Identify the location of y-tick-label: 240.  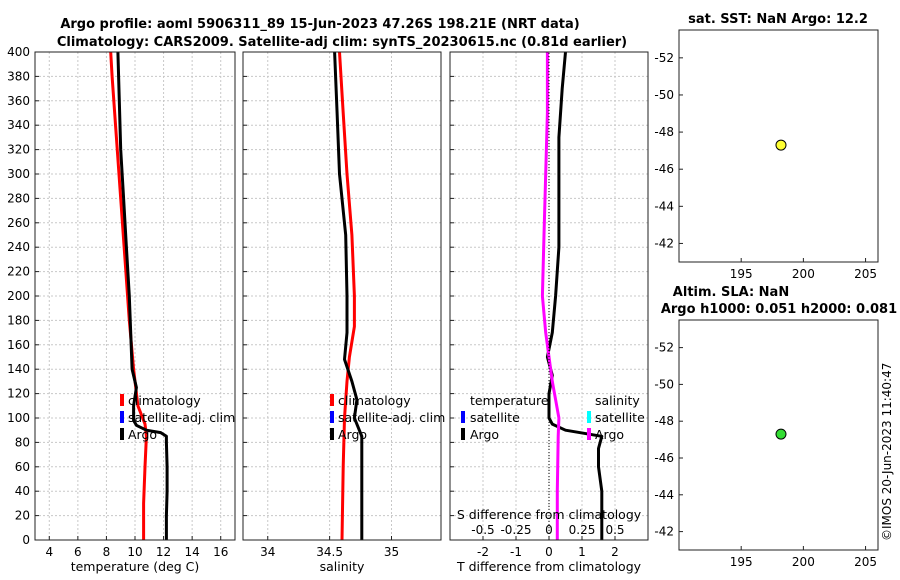
(18, 247).